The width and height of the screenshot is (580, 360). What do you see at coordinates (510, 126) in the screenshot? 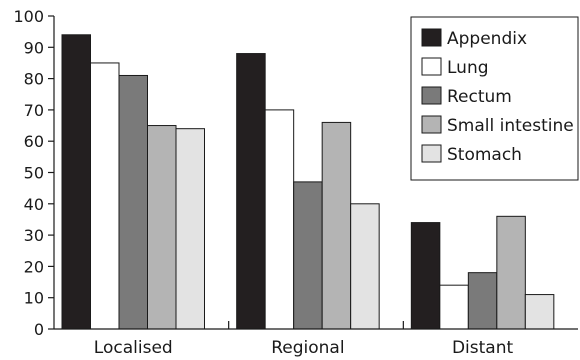
I see `legend-label: Small intestine` at bounding box center [510, 126].